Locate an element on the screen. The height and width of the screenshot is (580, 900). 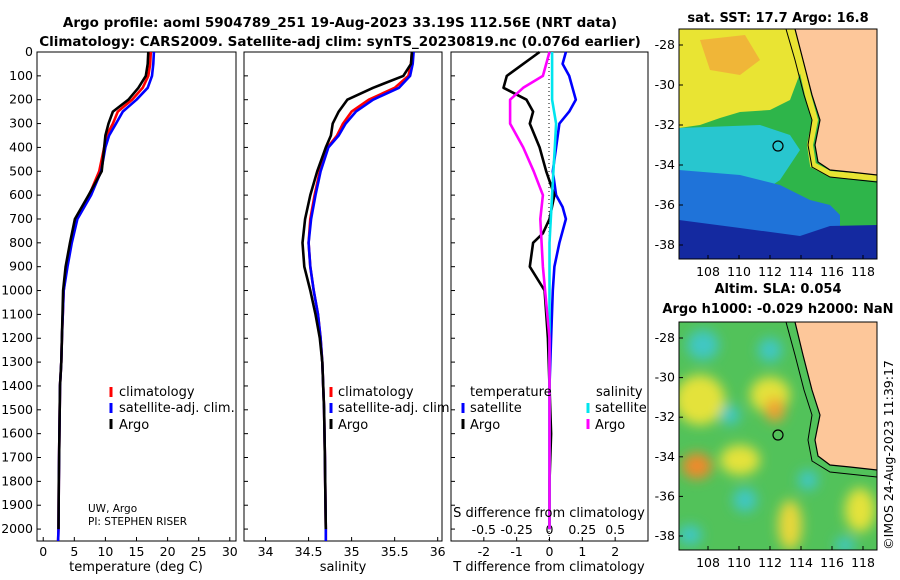
credit-pi: PI: STEPHEN RISER is located at coordinates (137, 522).